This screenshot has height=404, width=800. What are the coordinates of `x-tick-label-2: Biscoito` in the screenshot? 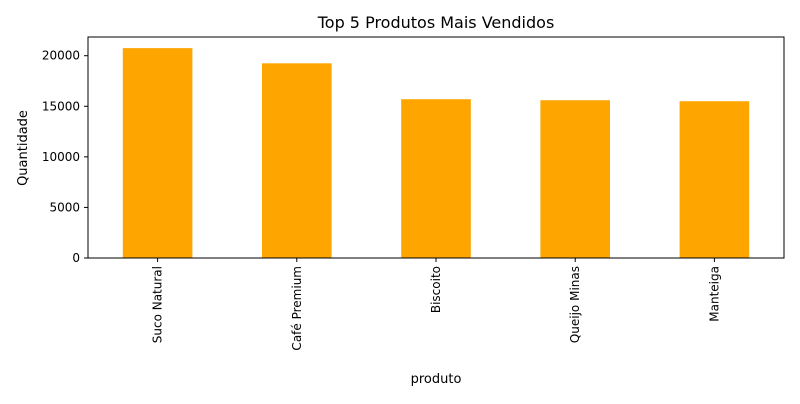 It's located at (436, 289).